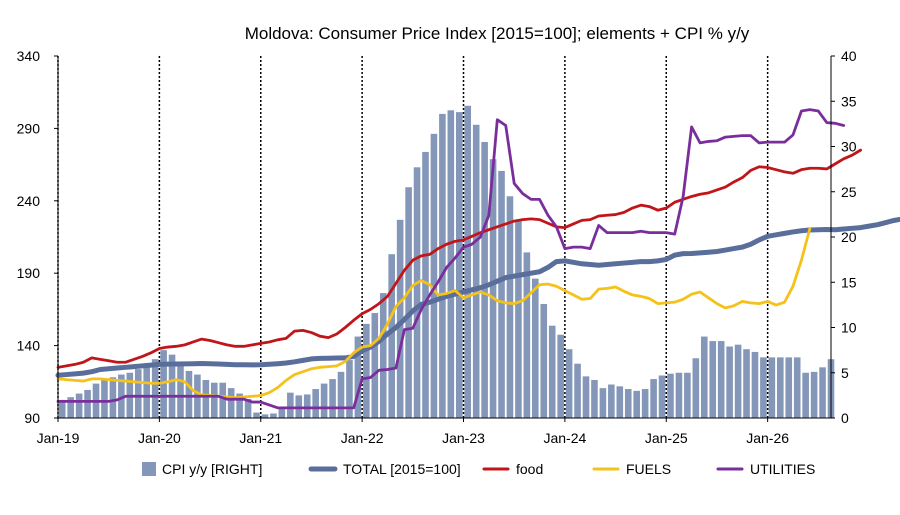 This screenshot has width=900, height=515. I want to click on legend-item: UTILITIES, so click(765, 469).